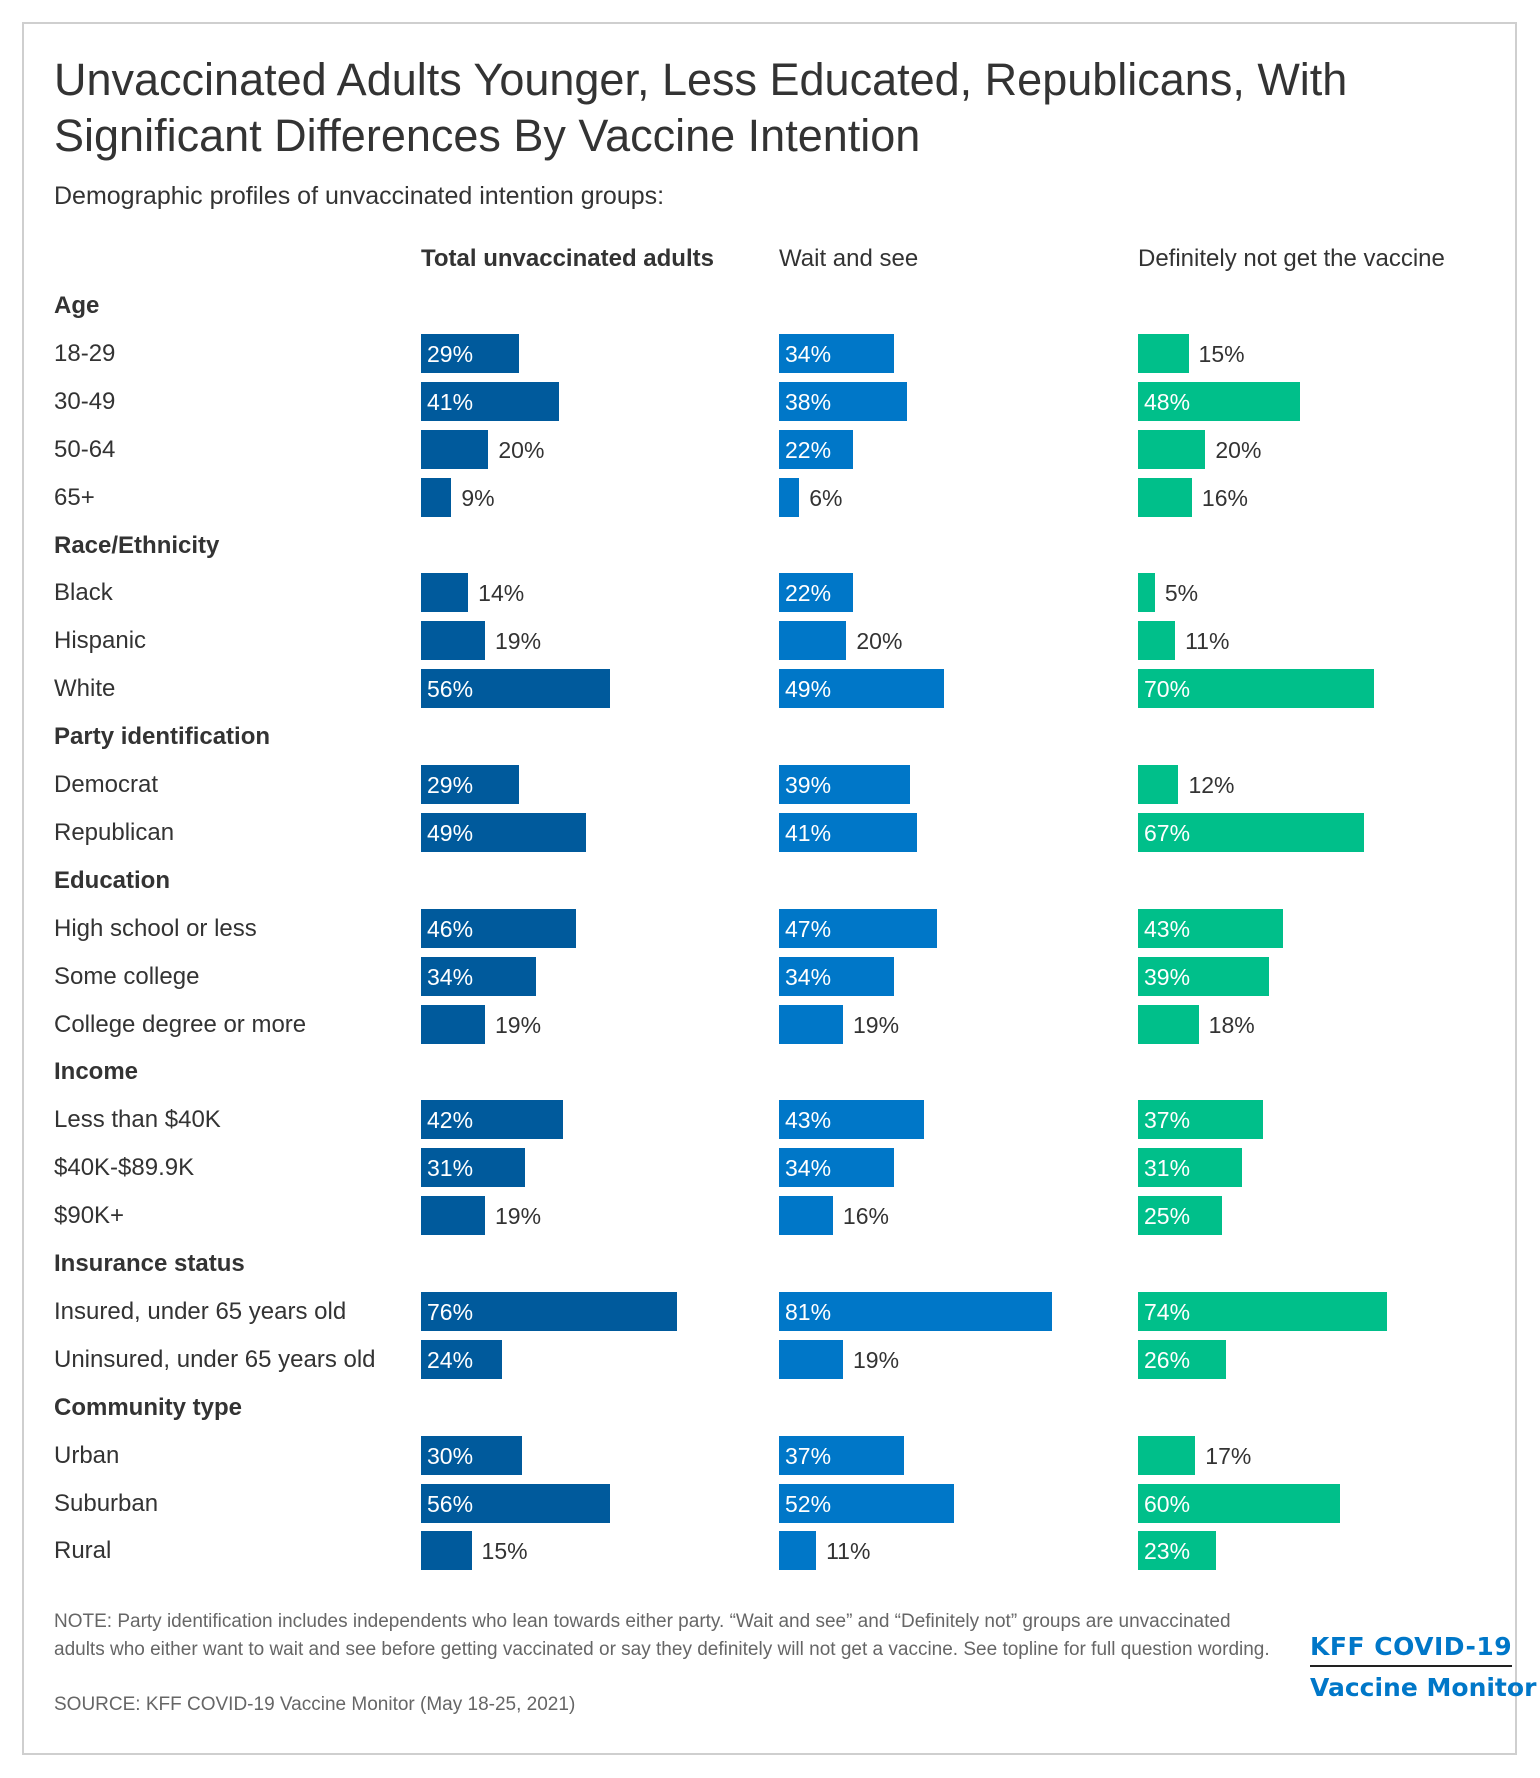  I want to click on data-row: Some college 34% 34% 39%, so click(770, 977).